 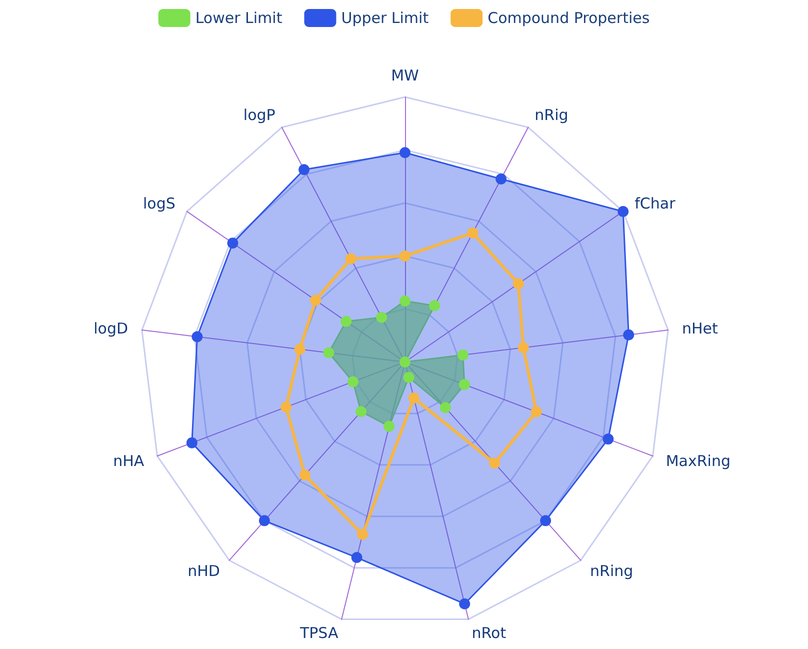 What do you see at coordinates (405, 75) in the screenshot?
I see `spoke-label: MW` at bounding box center [405, 75].